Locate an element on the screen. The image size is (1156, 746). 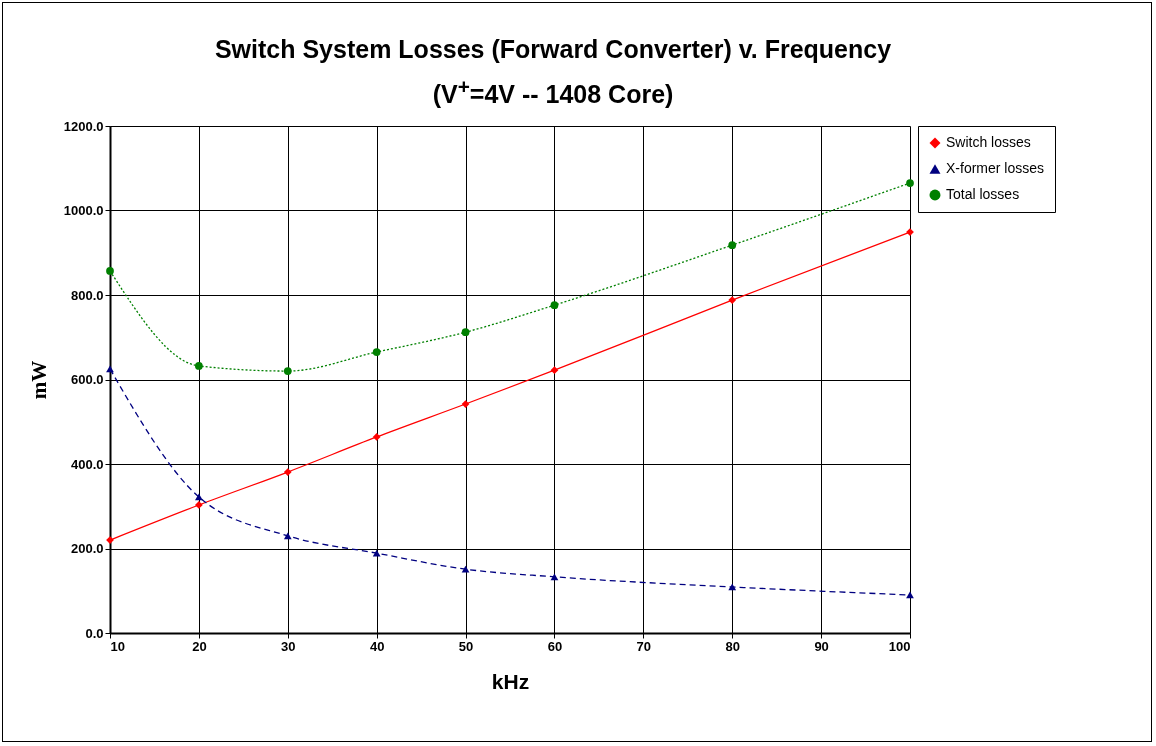
y-tick-label: 200.0 is located at coordinates (87, 548).